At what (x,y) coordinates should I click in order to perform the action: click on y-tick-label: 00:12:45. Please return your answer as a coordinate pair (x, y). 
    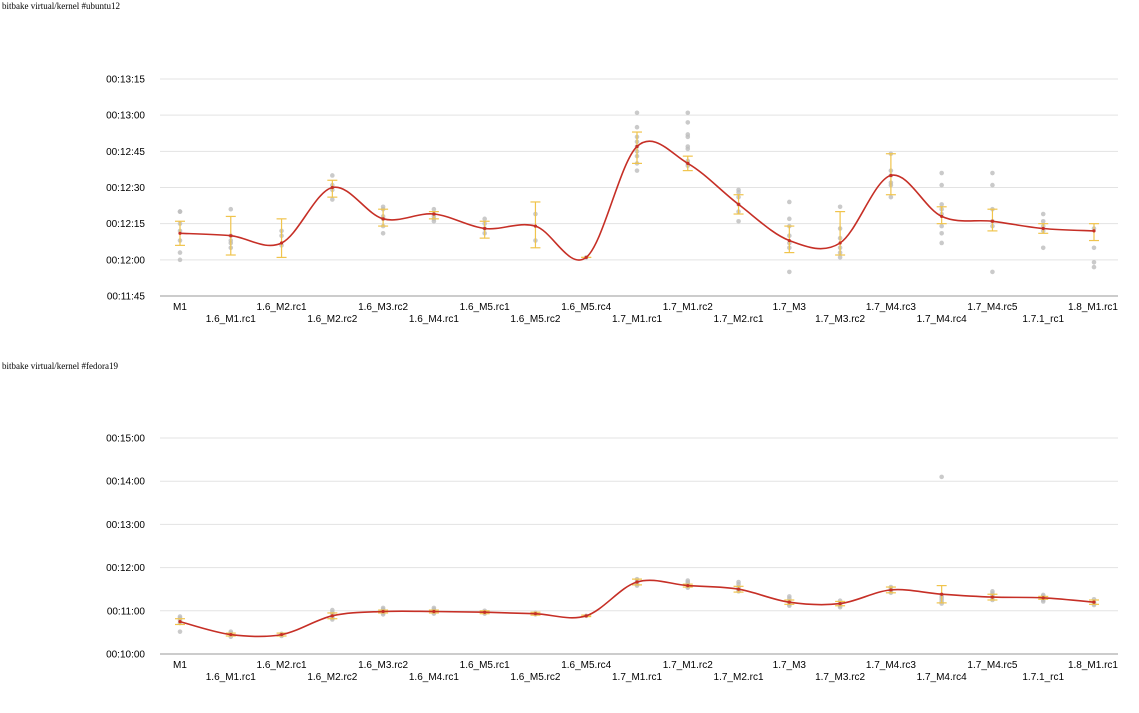
    Looking at the image, I should click on (125, 152).